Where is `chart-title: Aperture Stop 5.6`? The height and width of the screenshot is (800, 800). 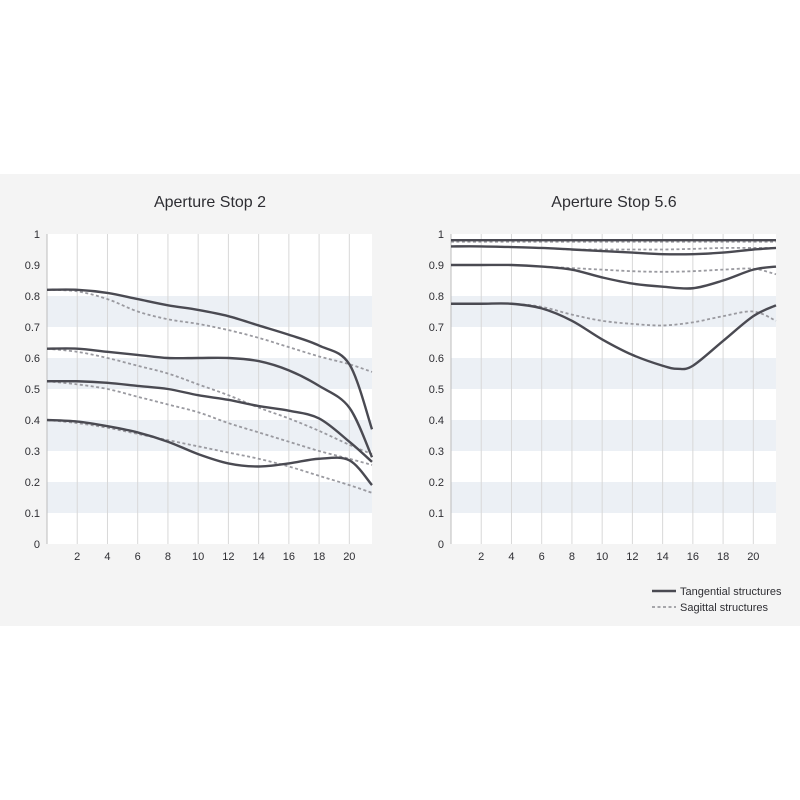
chart-title: Aperture Stop 5.6 is located at coordinates (614, 202).